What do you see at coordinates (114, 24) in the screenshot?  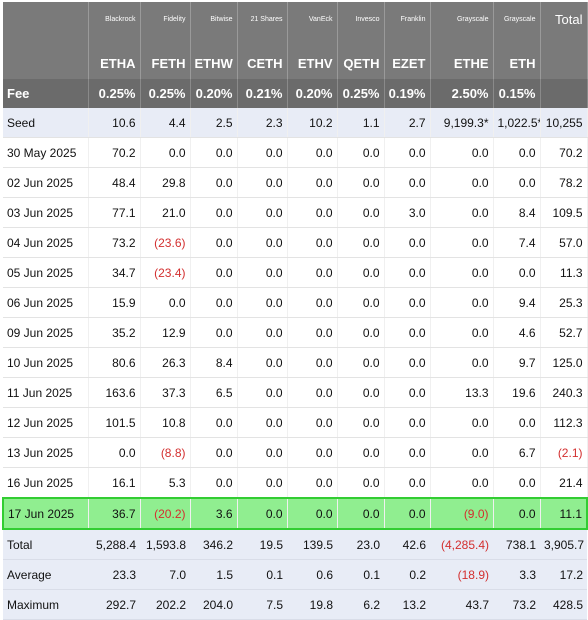 I see `issuer-header: Blackrock` at bounding box center [114, 24].